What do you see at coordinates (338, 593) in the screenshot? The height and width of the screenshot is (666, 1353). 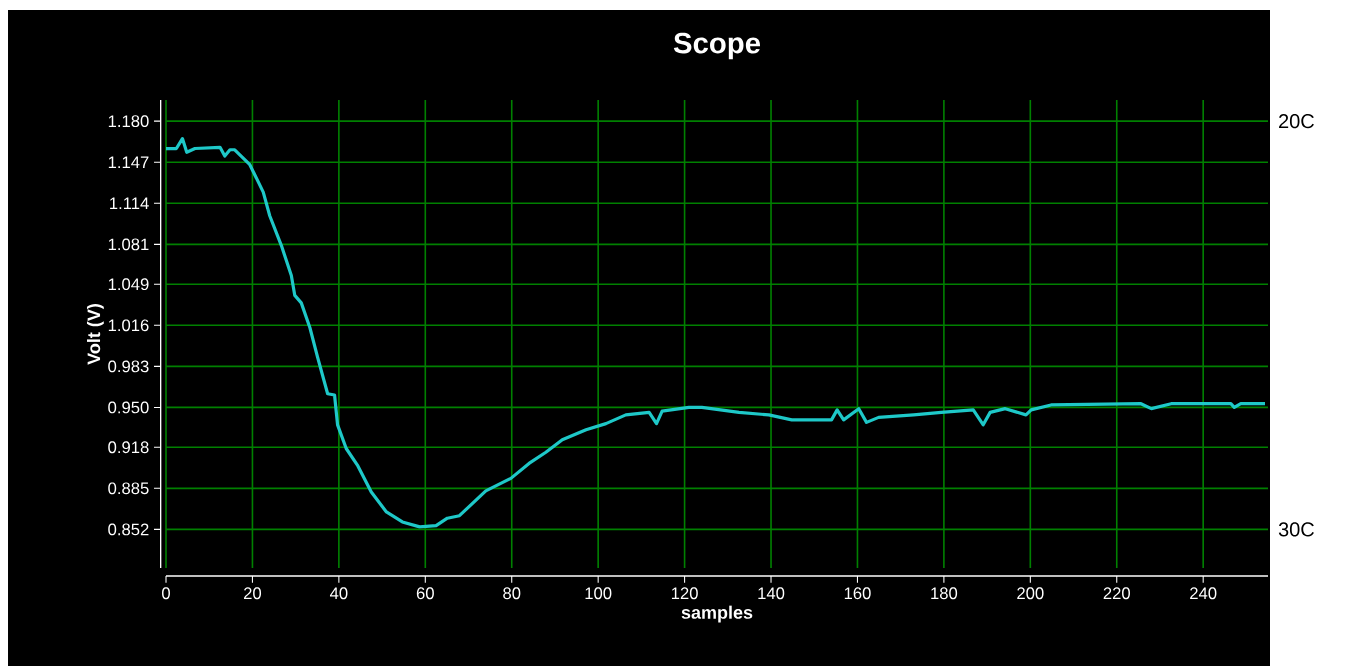 I see `x-tick-label: 40` at bounding box center [338, 593].